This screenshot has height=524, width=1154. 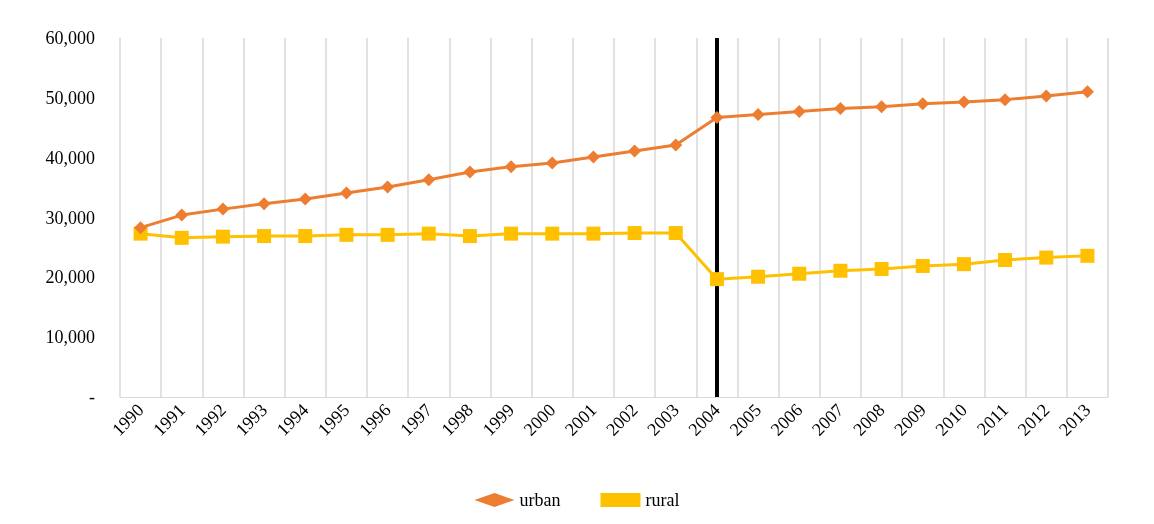 What do you see at coordinates (92, 397) in the screenshot?
I see `y-tick-label: -` at bounding box center [92, 397].